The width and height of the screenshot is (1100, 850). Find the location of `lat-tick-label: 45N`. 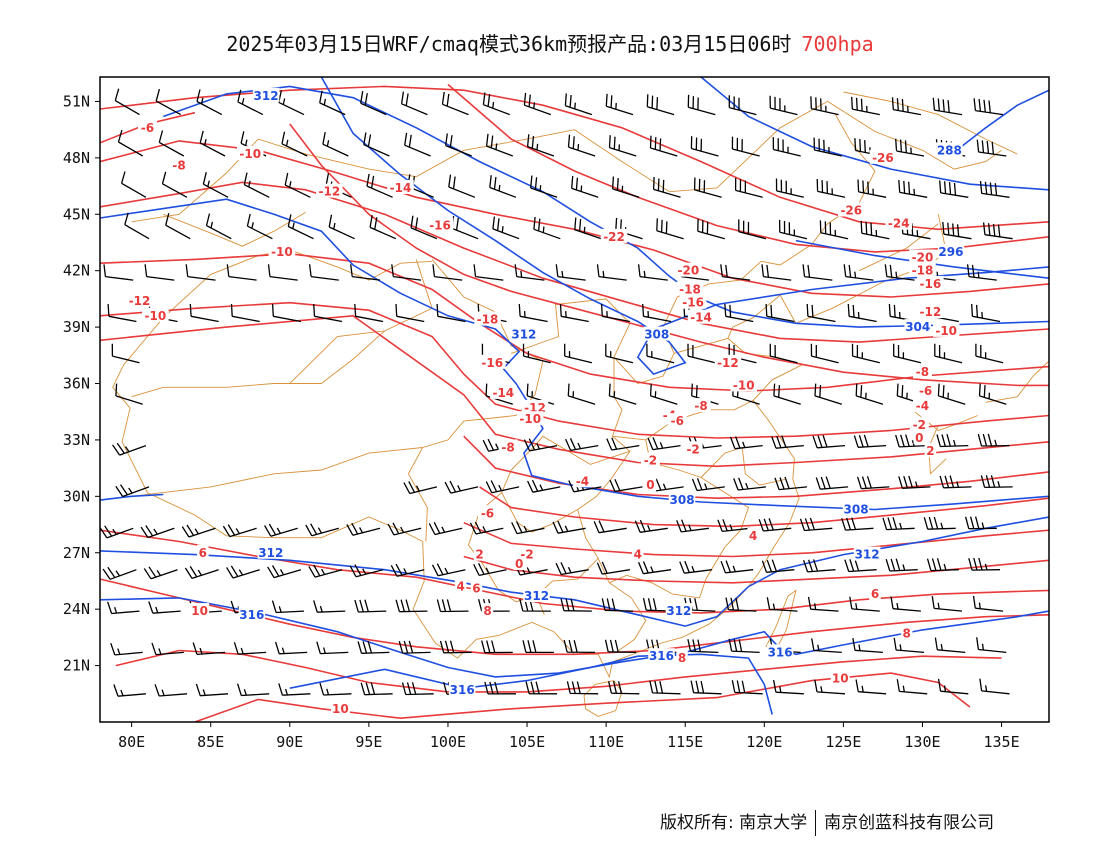

lat-tick-label: 45N is located at coordinates (76, 214).